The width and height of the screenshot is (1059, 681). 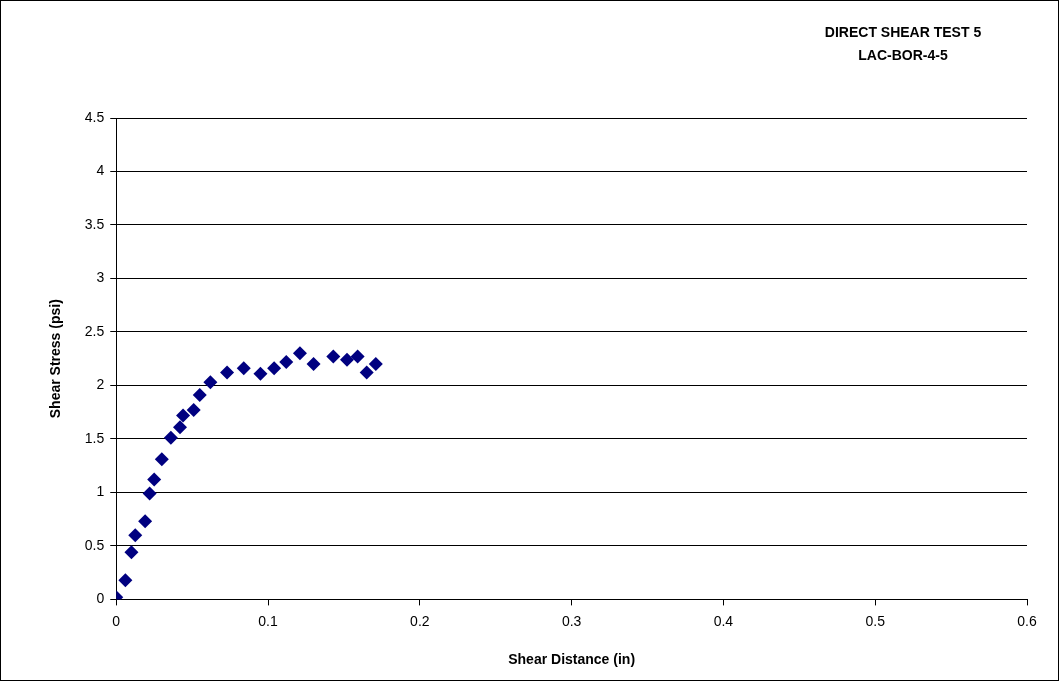 What do you see at coordinates (572, 659) in the screenshot?
I see `x-axis-title: Shear Distance (in)` at bounding box center [572, 659].